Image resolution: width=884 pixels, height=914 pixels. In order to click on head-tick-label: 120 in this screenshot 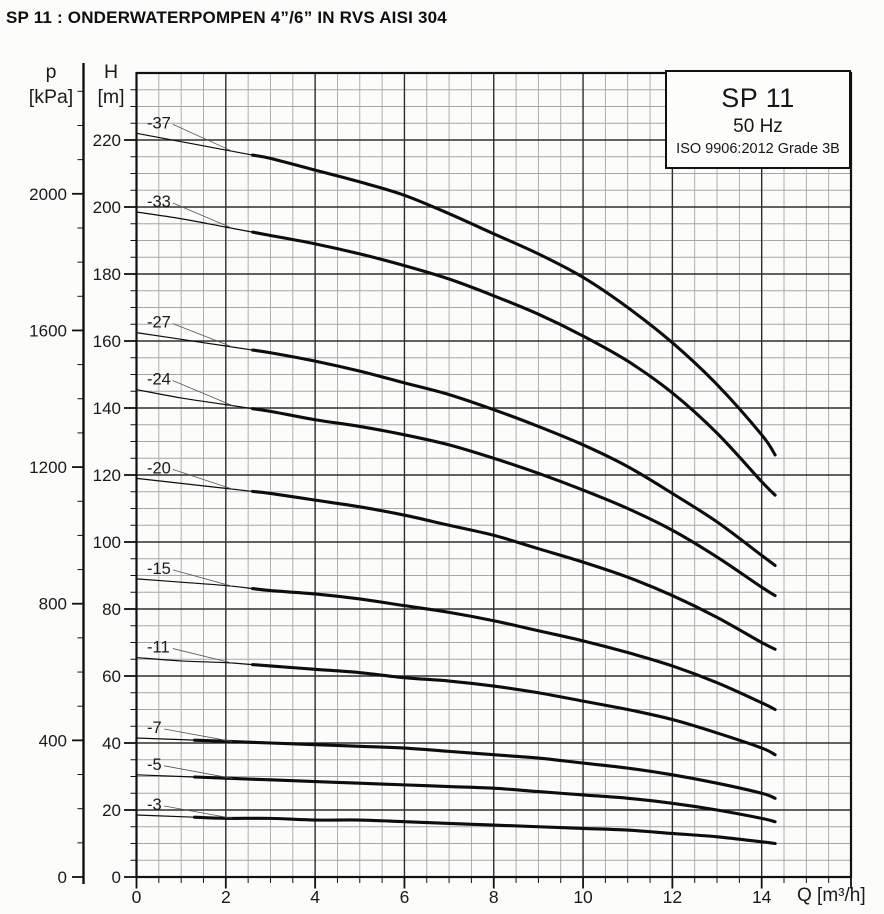, I will do `click(107, 475)`.